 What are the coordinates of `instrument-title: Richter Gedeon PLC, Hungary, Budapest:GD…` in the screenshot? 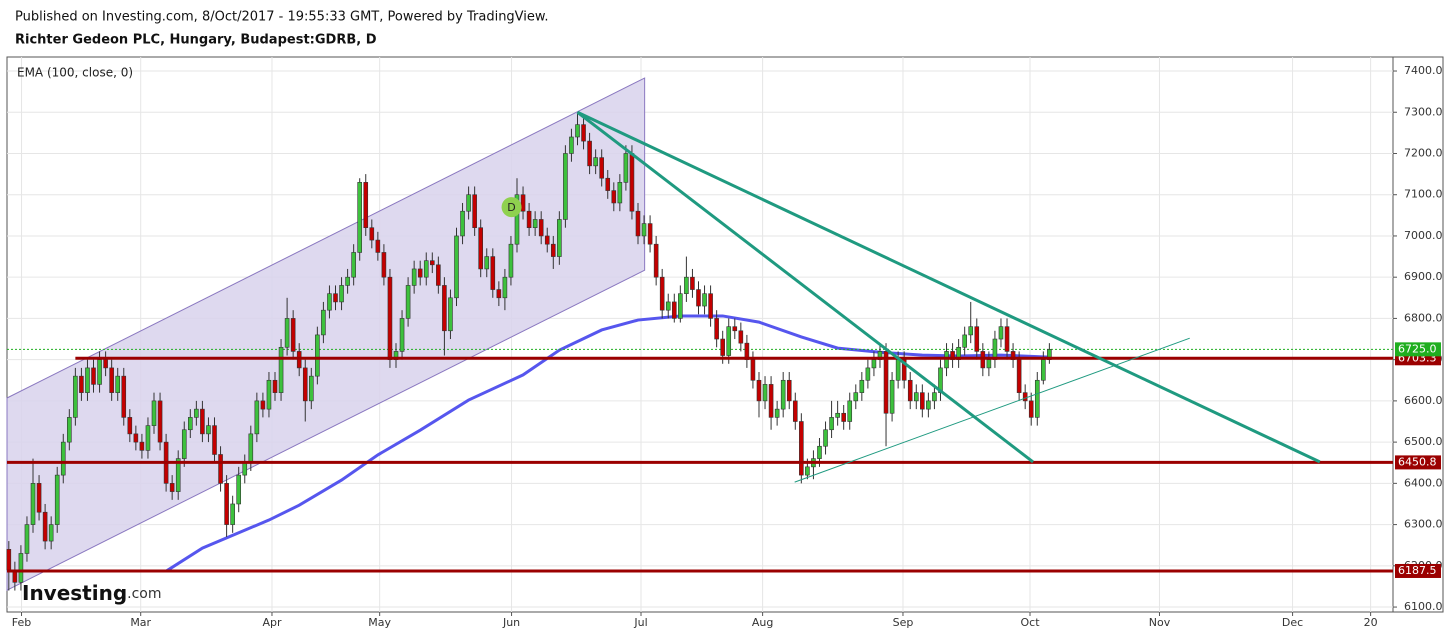 It's located at (196, 40).